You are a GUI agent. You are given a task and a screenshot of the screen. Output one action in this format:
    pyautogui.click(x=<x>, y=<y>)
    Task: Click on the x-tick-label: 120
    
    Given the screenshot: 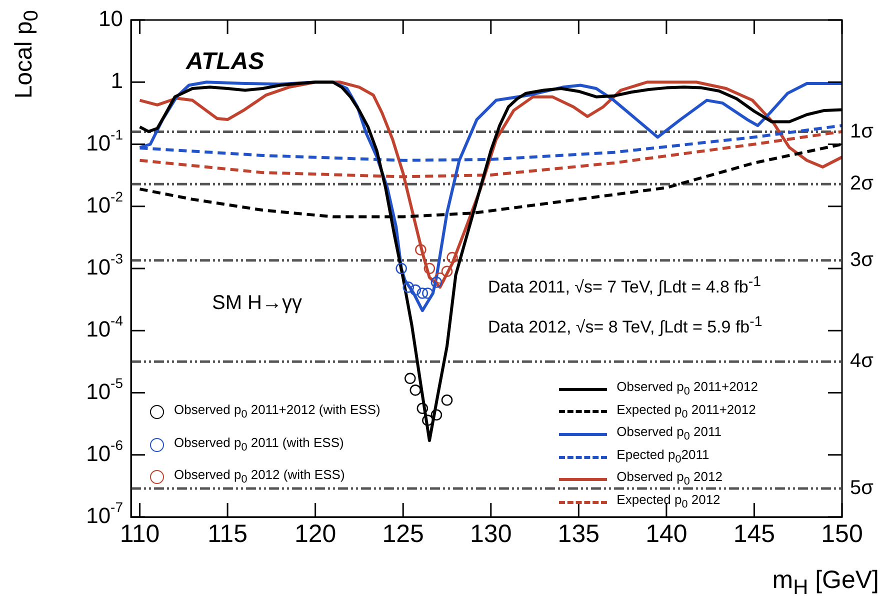 What is the action you would take?
    pyautogui.click(x=315, y=534)
    